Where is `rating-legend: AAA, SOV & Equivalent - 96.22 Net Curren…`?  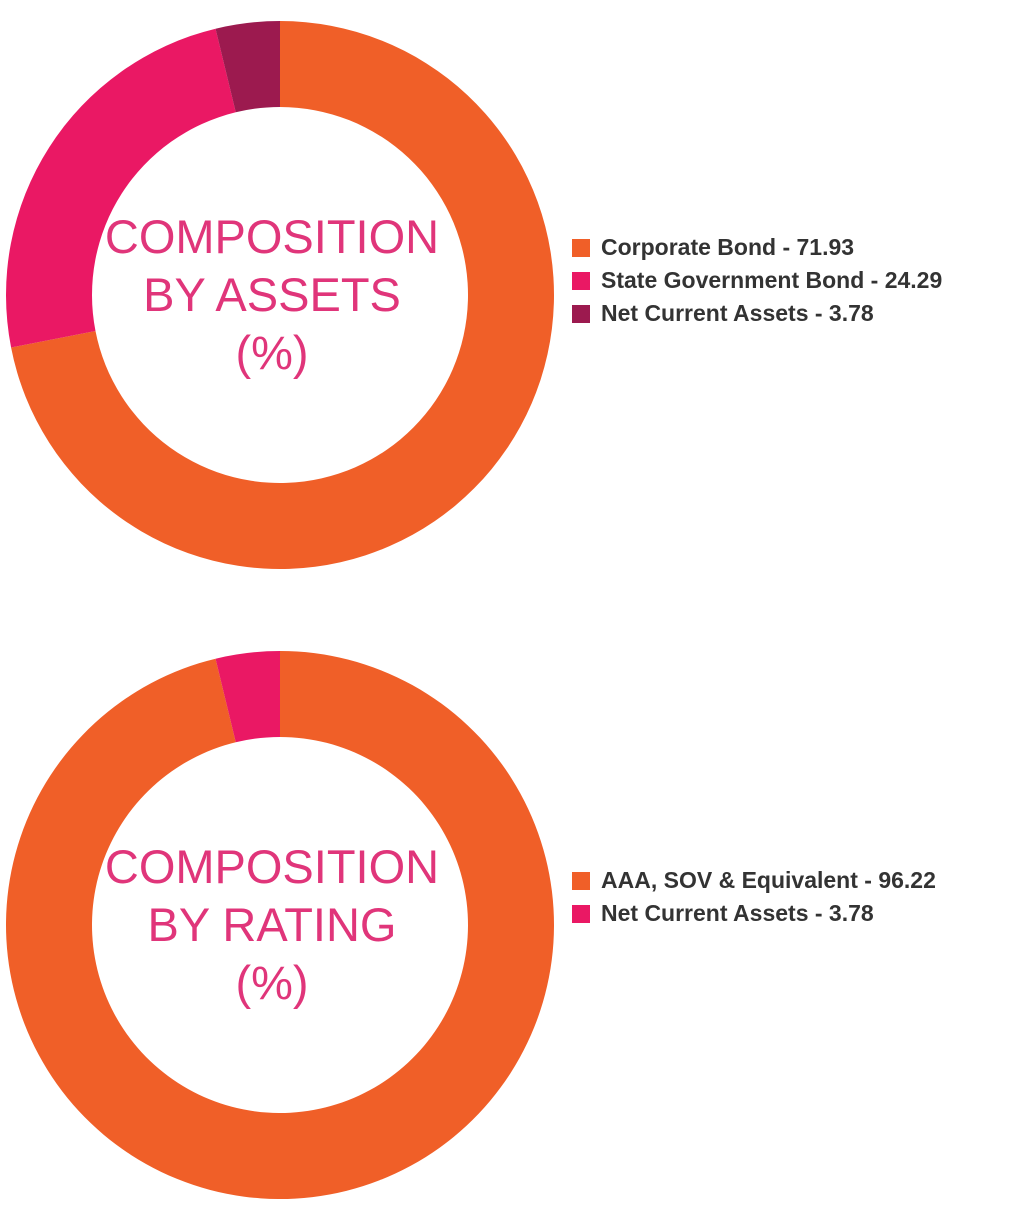
rating-legend: AAA, SOV & Equivalent - 96.22 Net Curren… is located at coordinates (789, 897).